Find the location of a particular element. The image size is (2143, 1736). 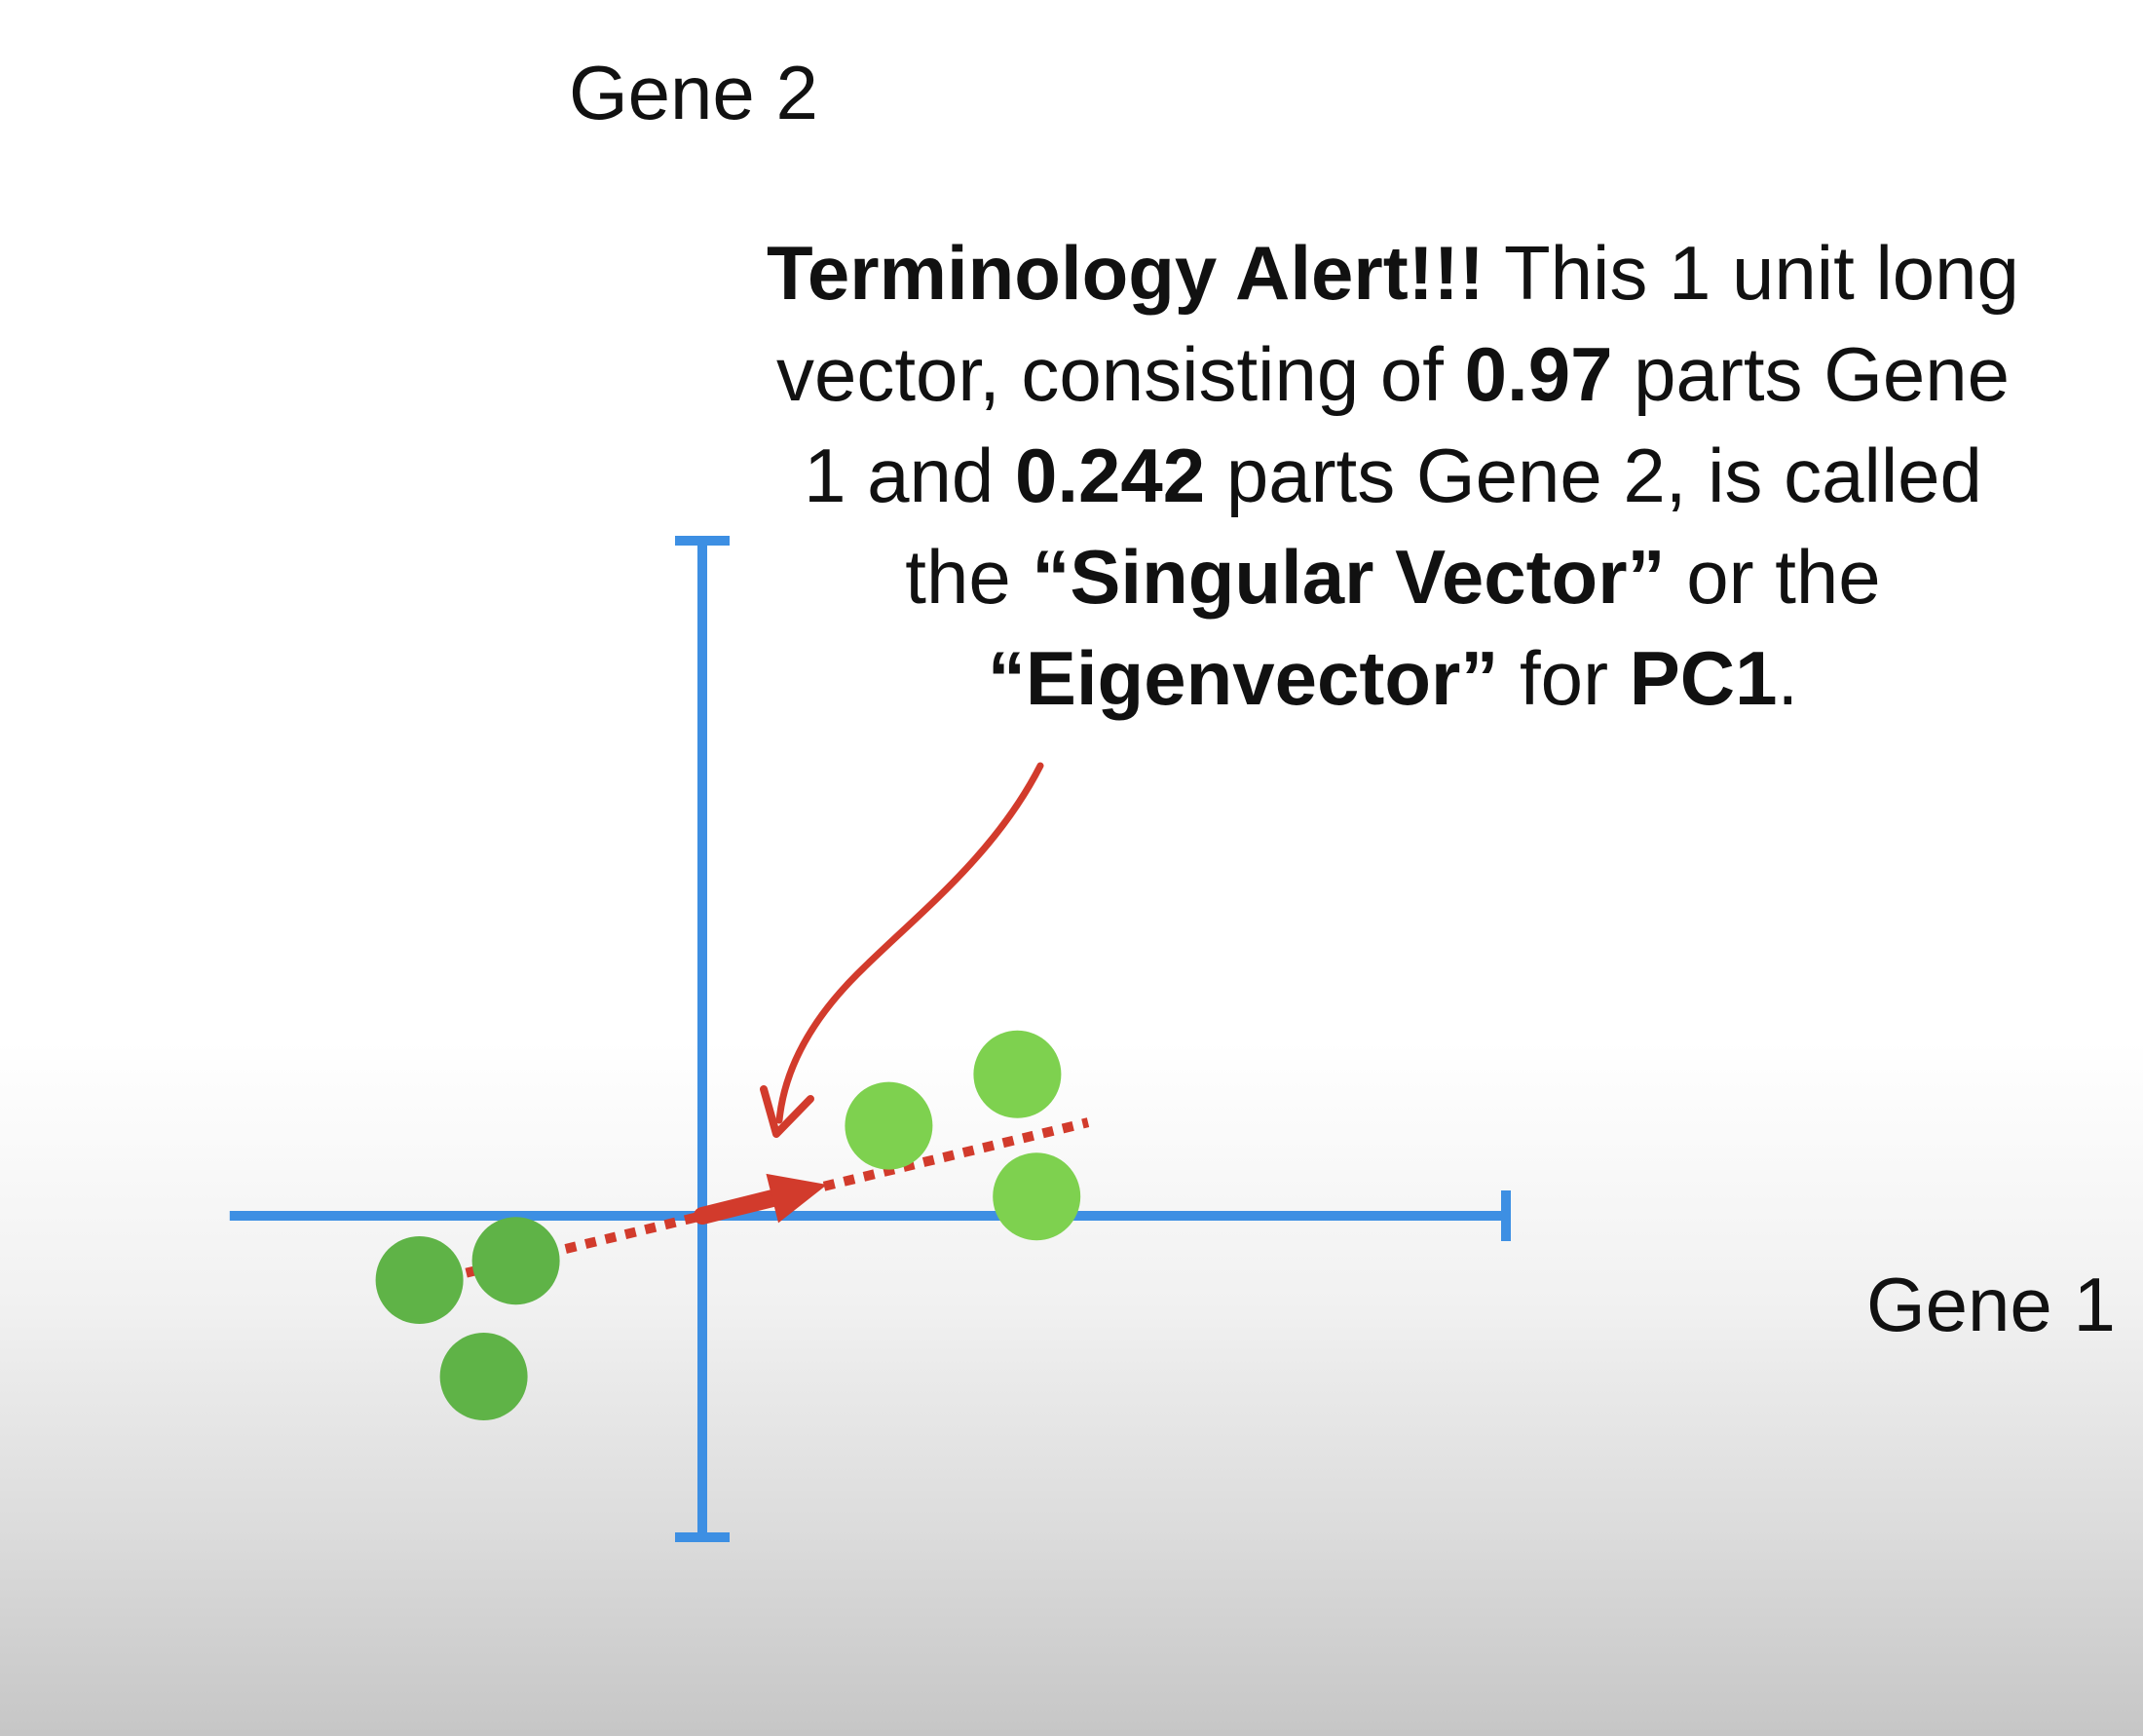

annotation-bold-text: 0.97 is located at coordinates (1538, 374).